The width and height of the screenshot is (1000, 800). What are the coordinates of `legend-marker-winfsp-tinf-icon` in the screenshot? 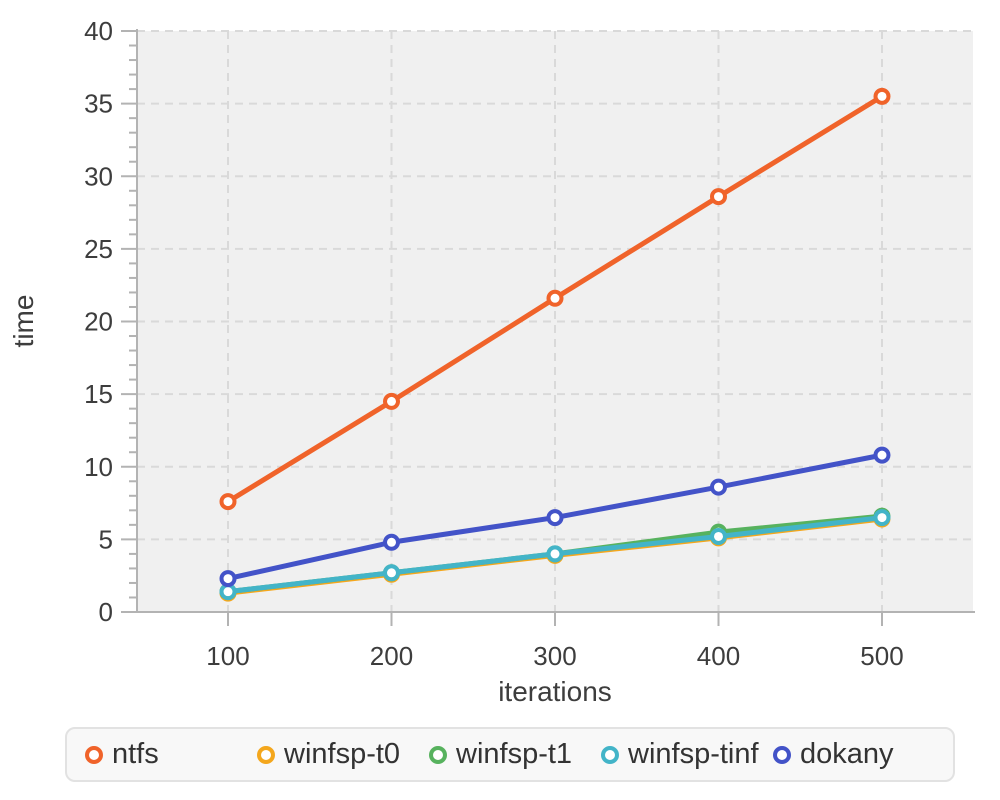 It's located at (610, 754).